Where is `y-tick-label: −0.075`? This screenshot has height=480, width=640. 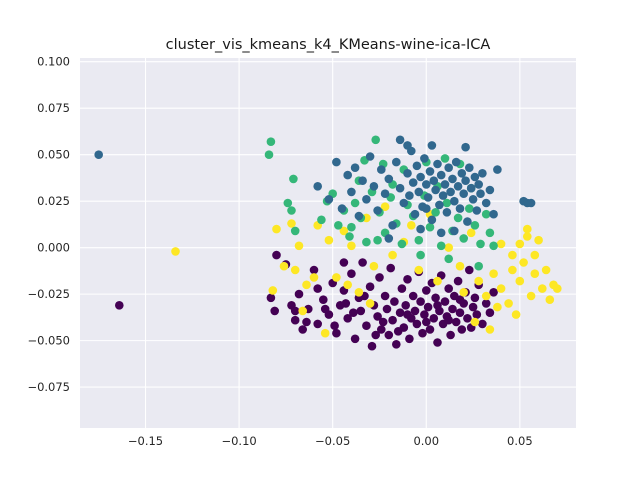
y-tick-label: −0.075 is located at coordinates (48, 387).